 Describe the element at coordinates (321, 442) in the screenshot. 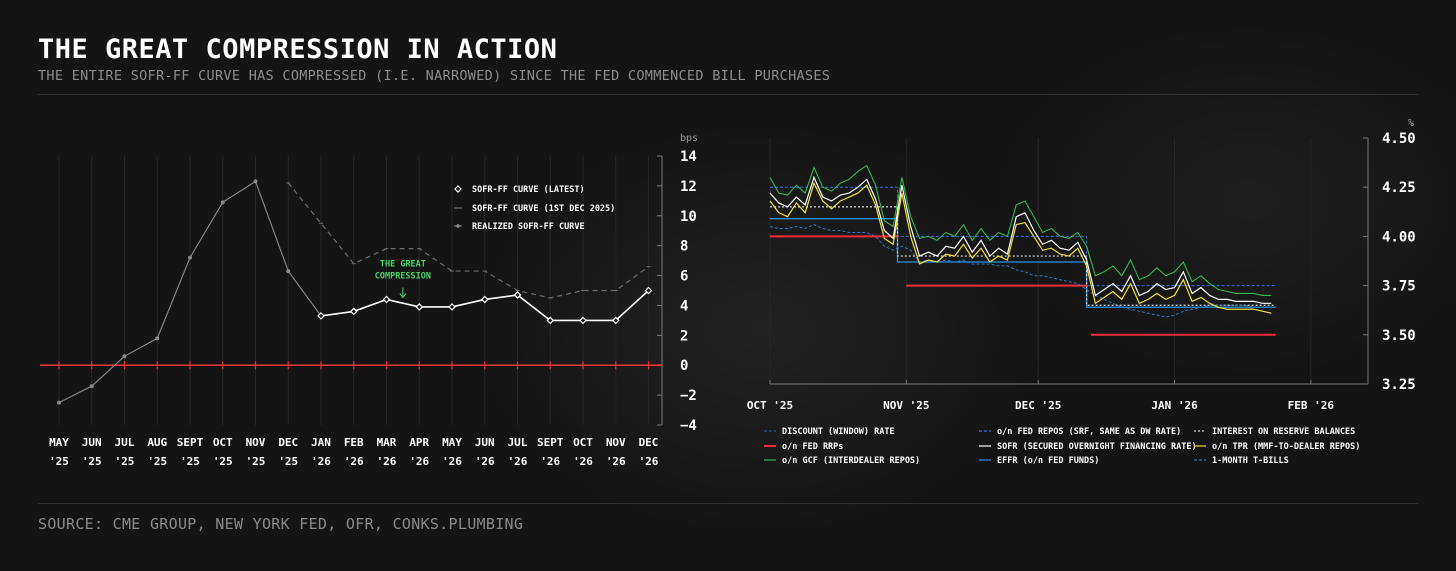

I see `x-tick-label-month: JAN` at that location.